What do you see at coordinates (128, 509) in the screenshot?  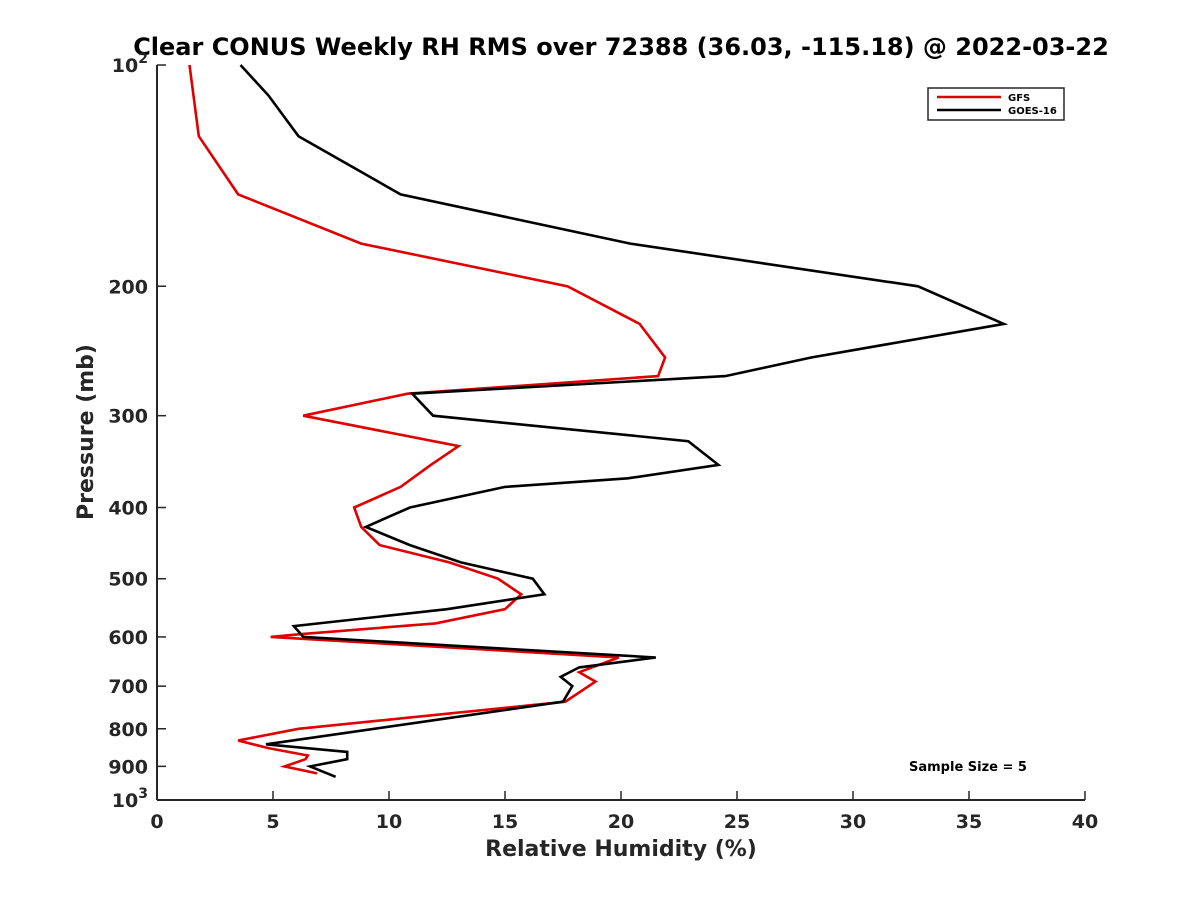 I see `y-tick-label: 400` at bounding box center [128, 509].